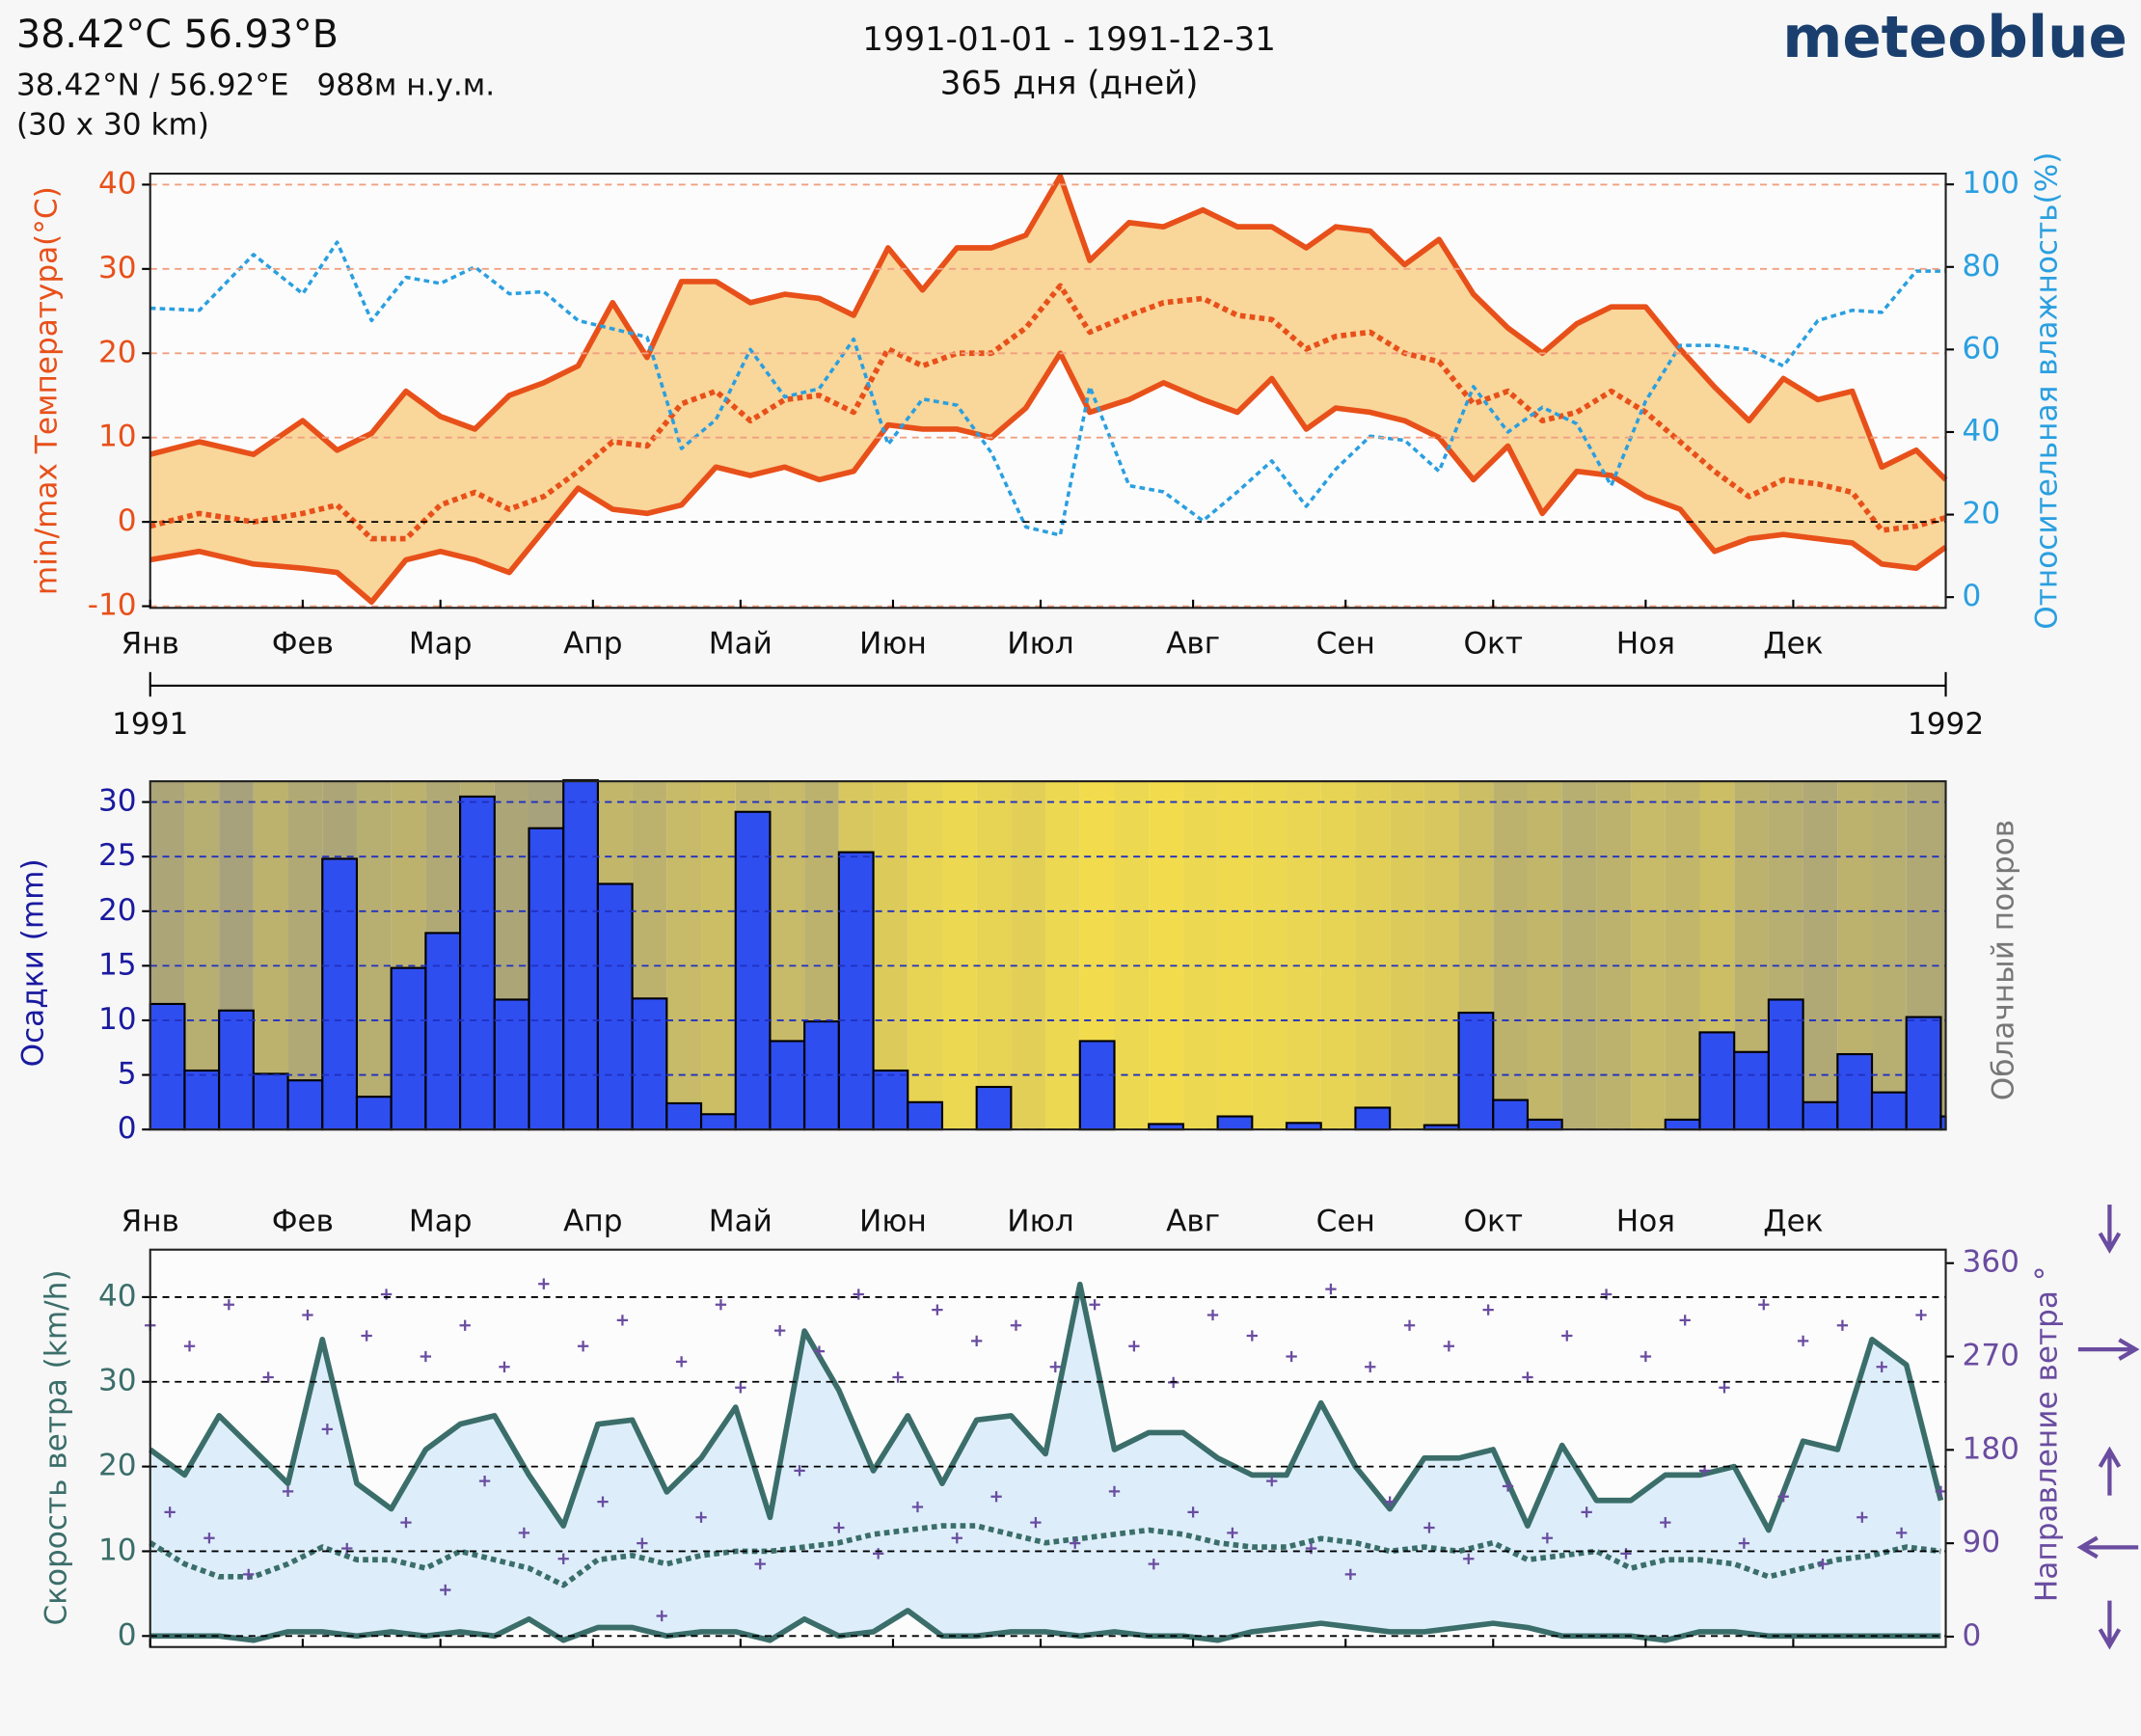 The width and height of the screenshot is (2141, 1736). I want to click on y-tick-label: 40, so click(118, 1296).